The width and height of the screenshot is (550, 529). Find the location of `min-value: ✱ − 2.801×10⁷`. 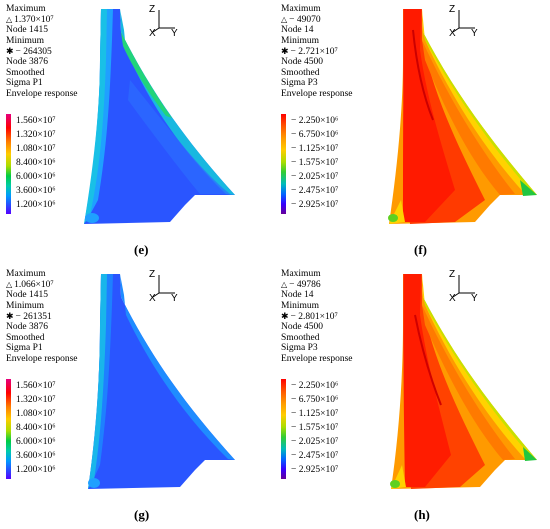

min-value: ✱ − 2.801×10⁷ is located at coordinates (309, 317).